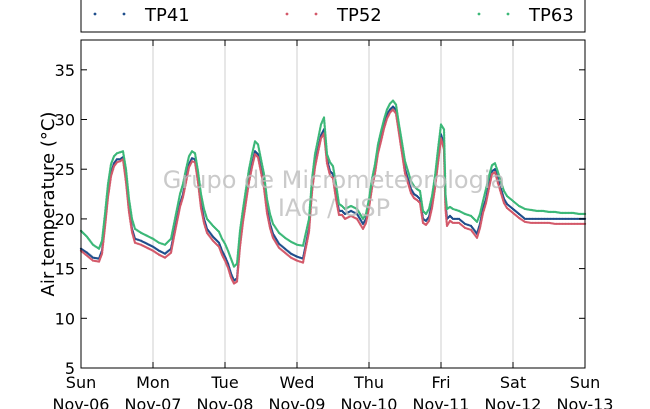 The width and height of the screenshot is (650, 409). Describe the element at coordinates (153, 402) in the screenshot. I see `x-tick-label-date: Nov-07` at that location.